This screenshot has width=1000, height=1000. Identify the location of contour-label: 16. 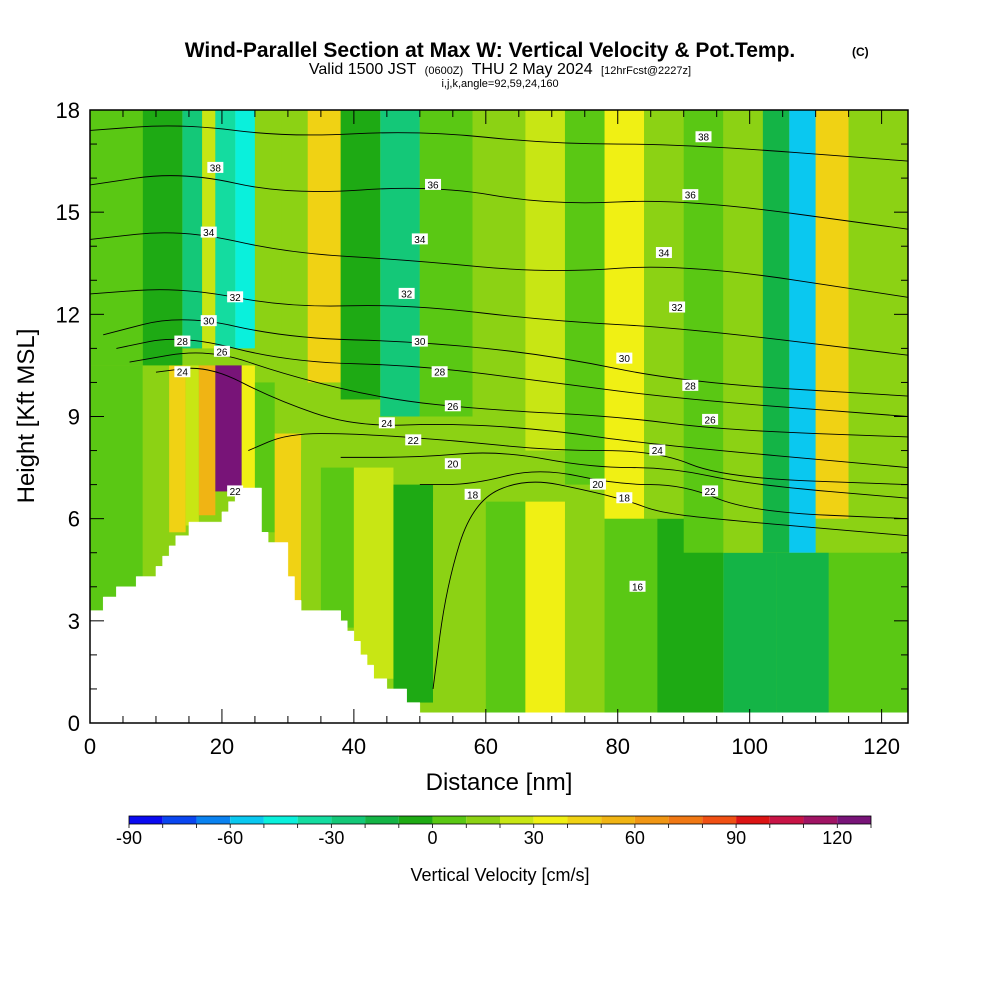
(637, 586).